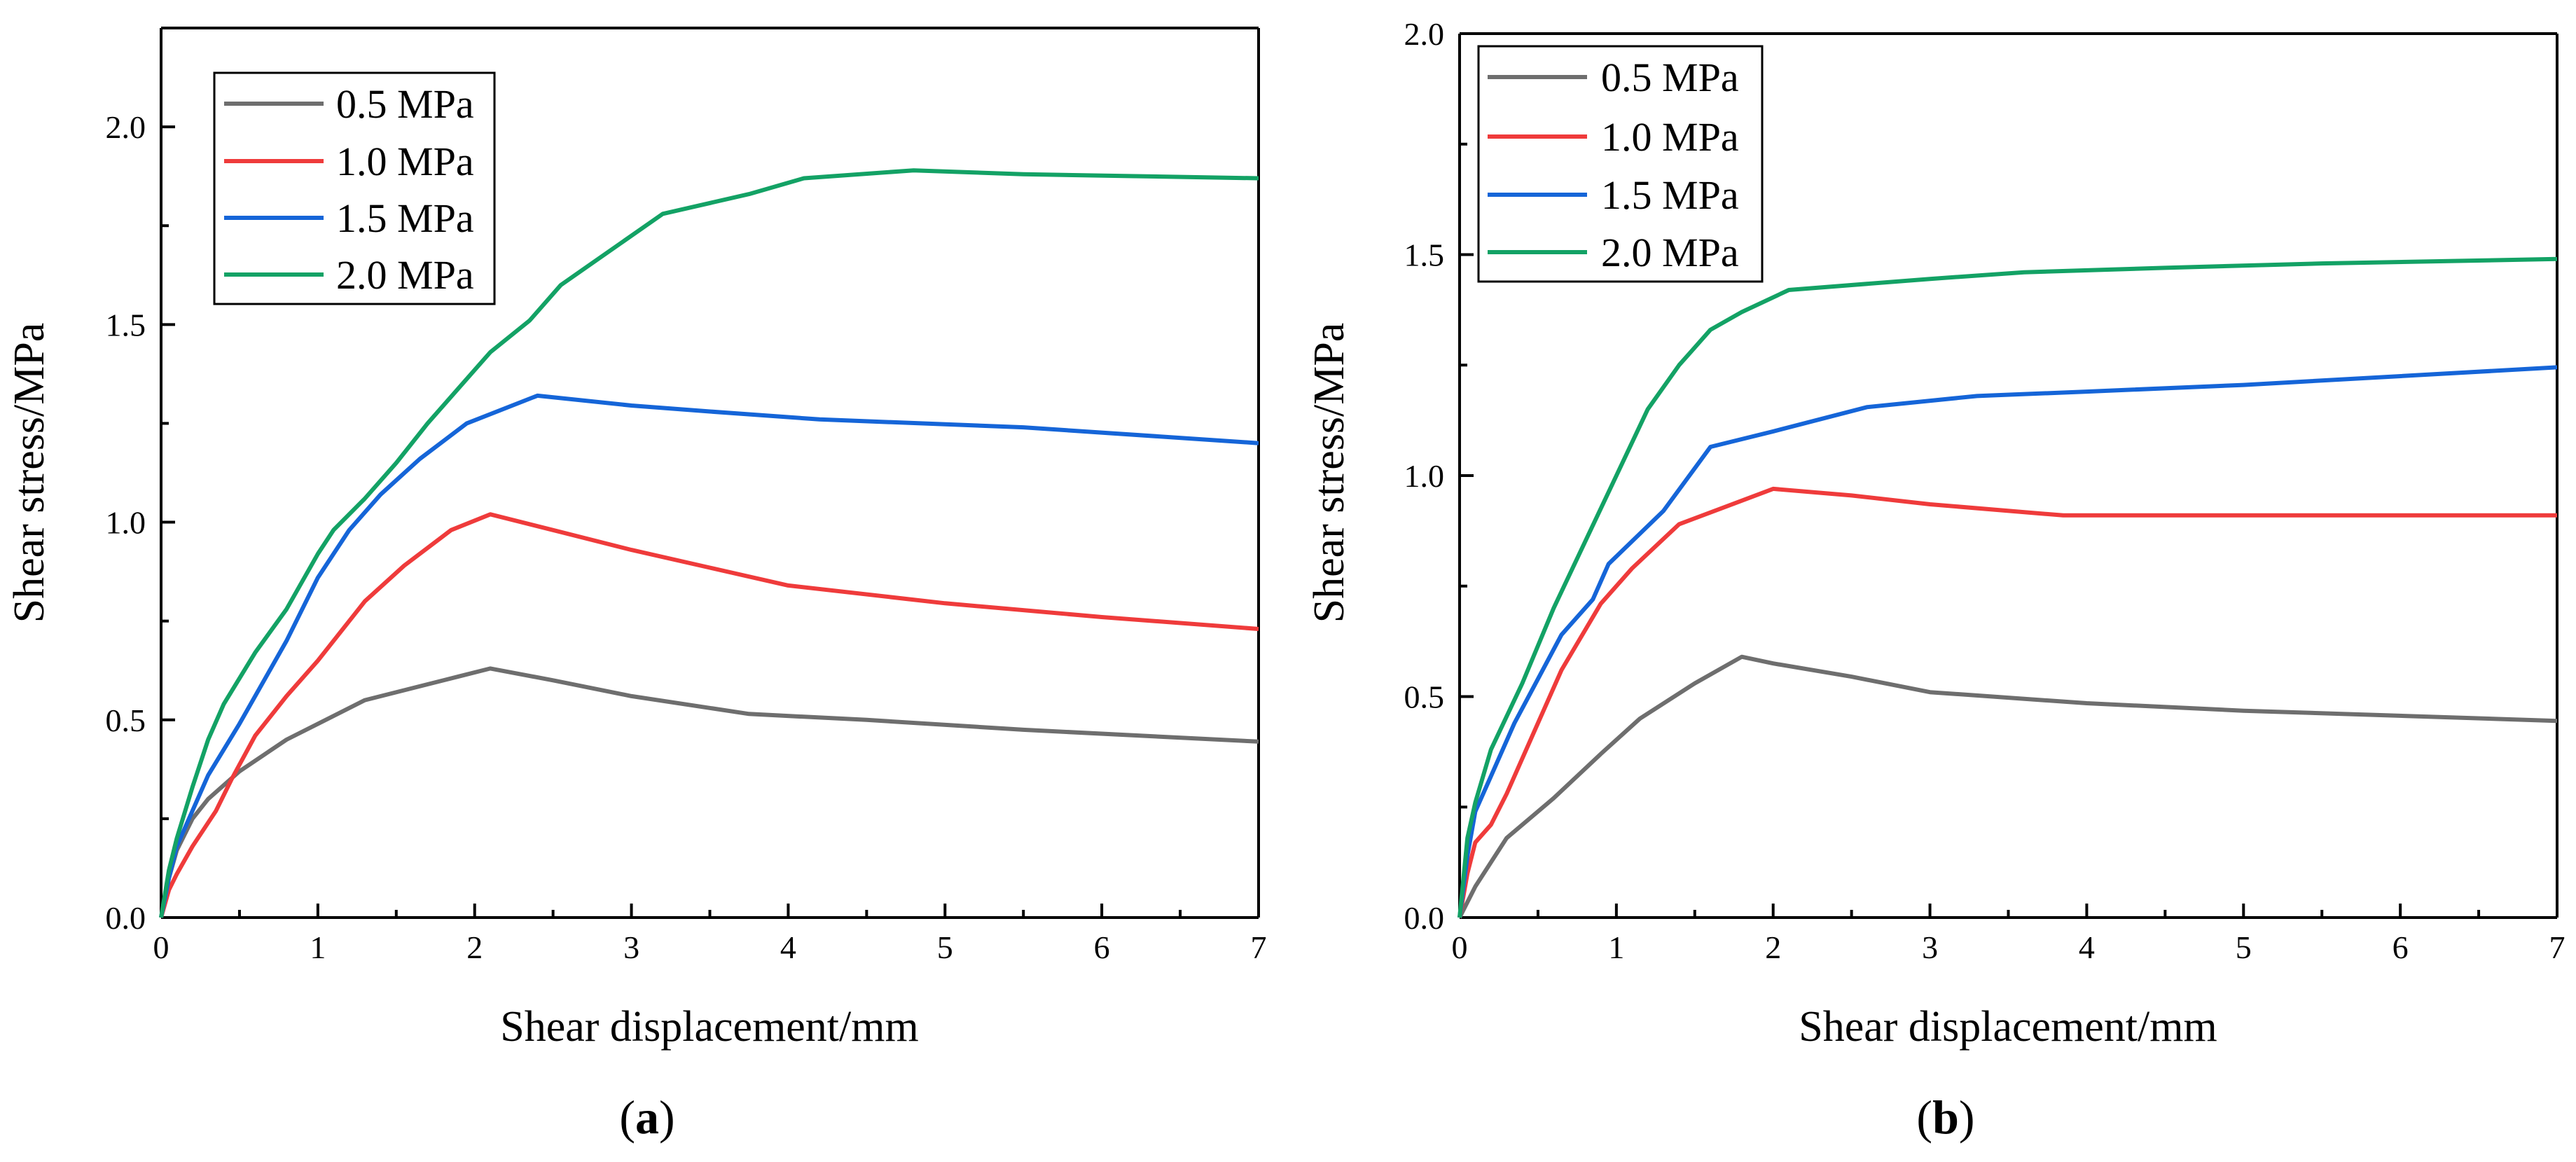 This screenshot has width=2576, height=1162. I want to click on series-line-10mpa, so click(709, 715).